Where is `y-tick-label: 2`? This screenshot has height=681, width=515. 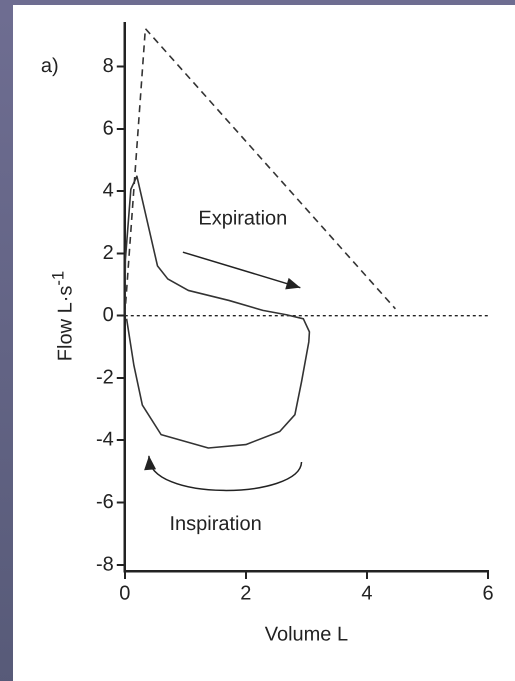
y-tick-label: 2 is located at coordinates (108, 253).